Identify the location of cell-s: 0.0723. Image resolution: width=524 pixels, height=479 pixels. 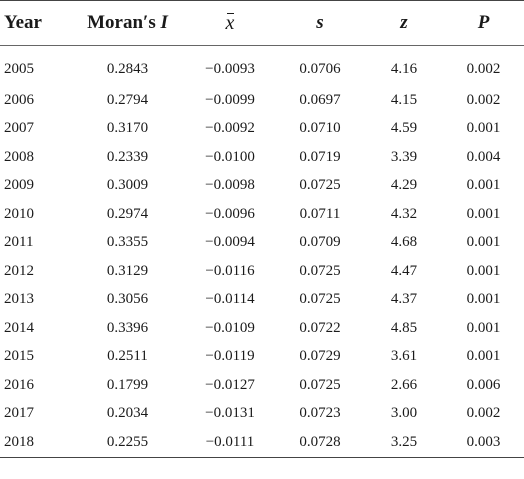
(320, 413).